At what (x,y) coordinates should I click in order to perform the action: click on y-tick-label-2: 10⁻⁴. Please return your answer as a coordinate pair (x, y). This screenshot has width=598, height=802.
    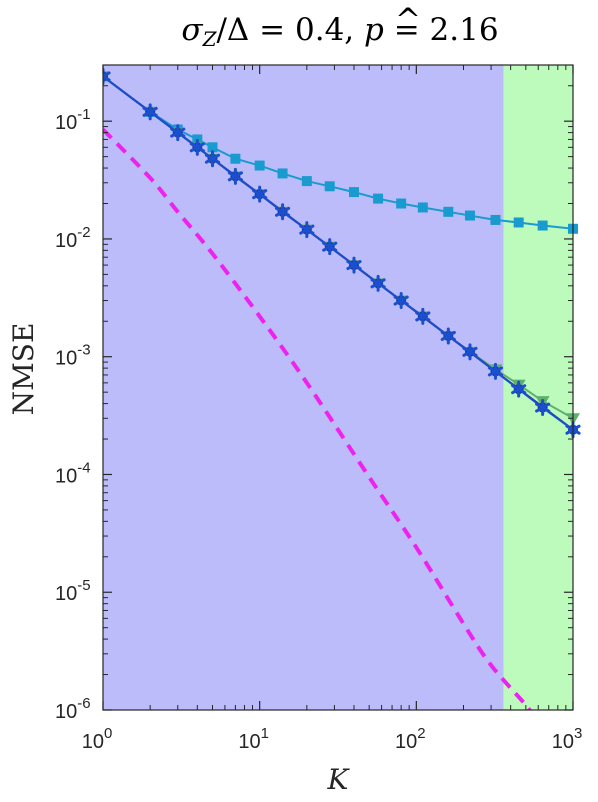
    Looking at the image, I should click on (73, 473).